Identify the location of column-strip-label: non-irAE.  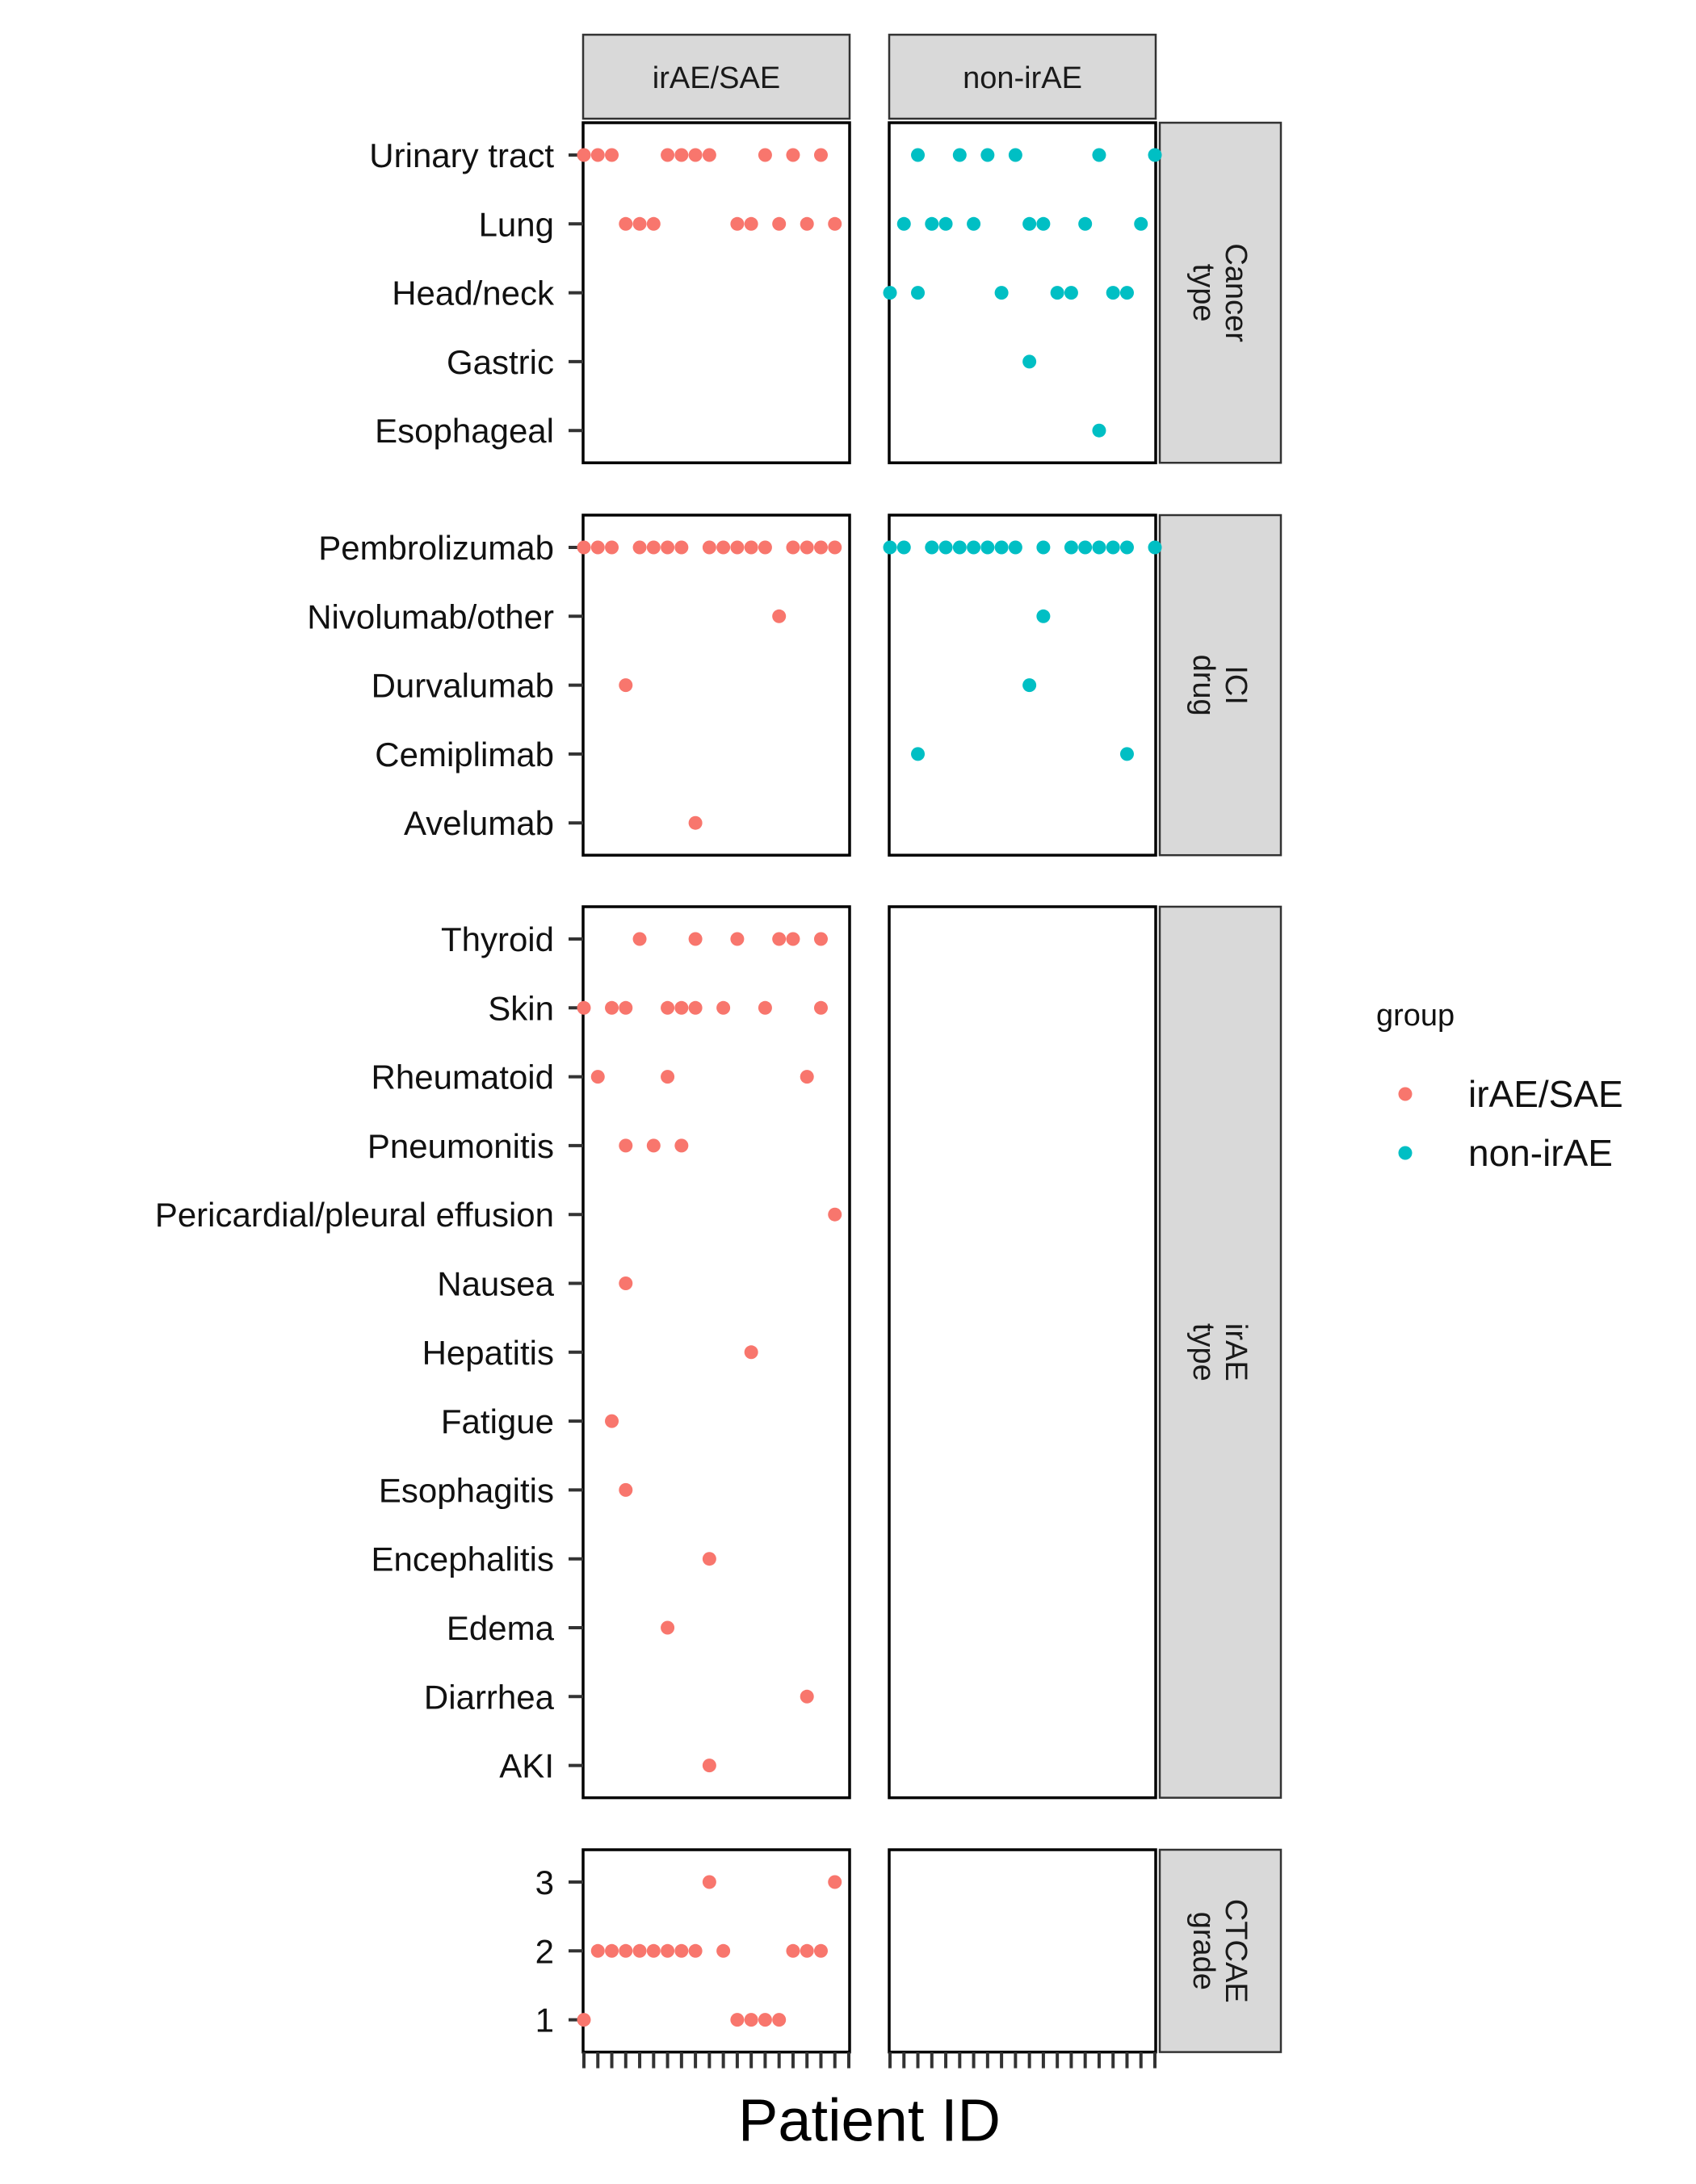
(1022, 78).